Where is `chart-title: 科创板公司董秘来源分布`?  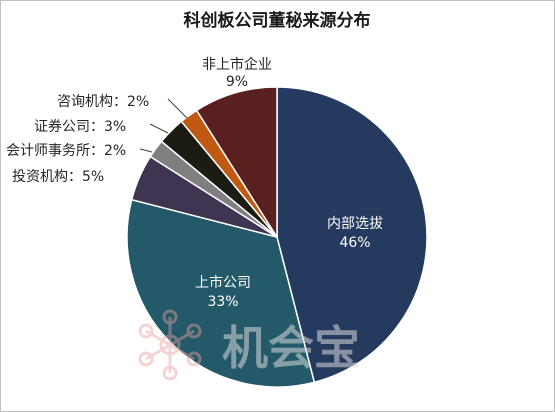 chart-title: 科创板公司董秘来源分布 is located at coordinates (277, 20).